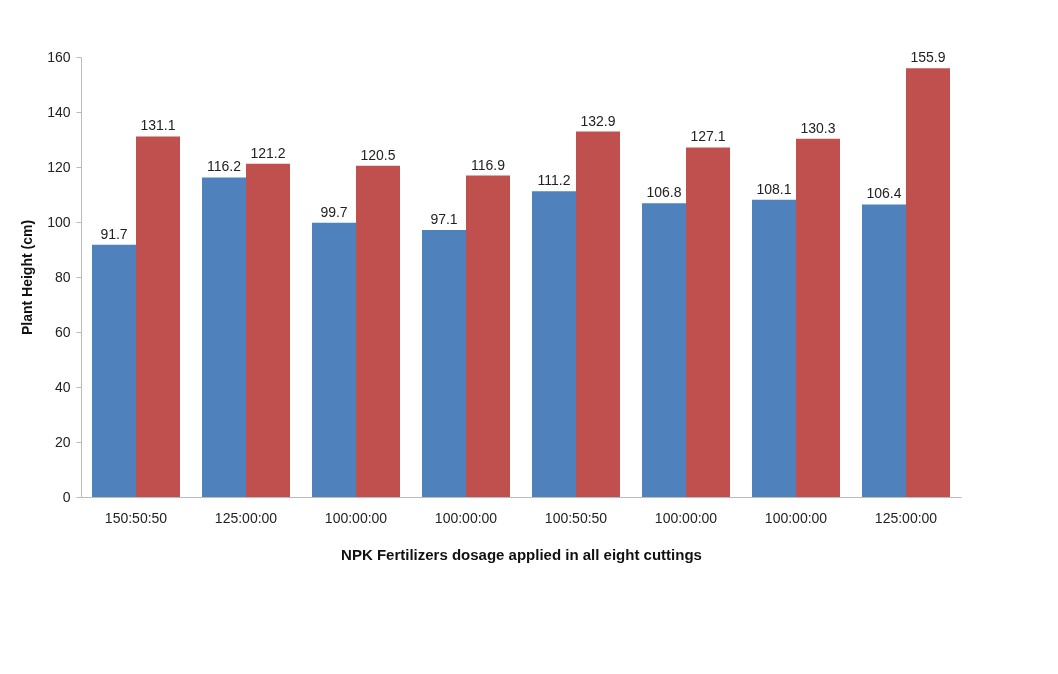 This screenshot has height=674, width=1058. Describe the element at coordinates (59, 166) in the screenshot. I see `y-tick-label: 120` at that location.